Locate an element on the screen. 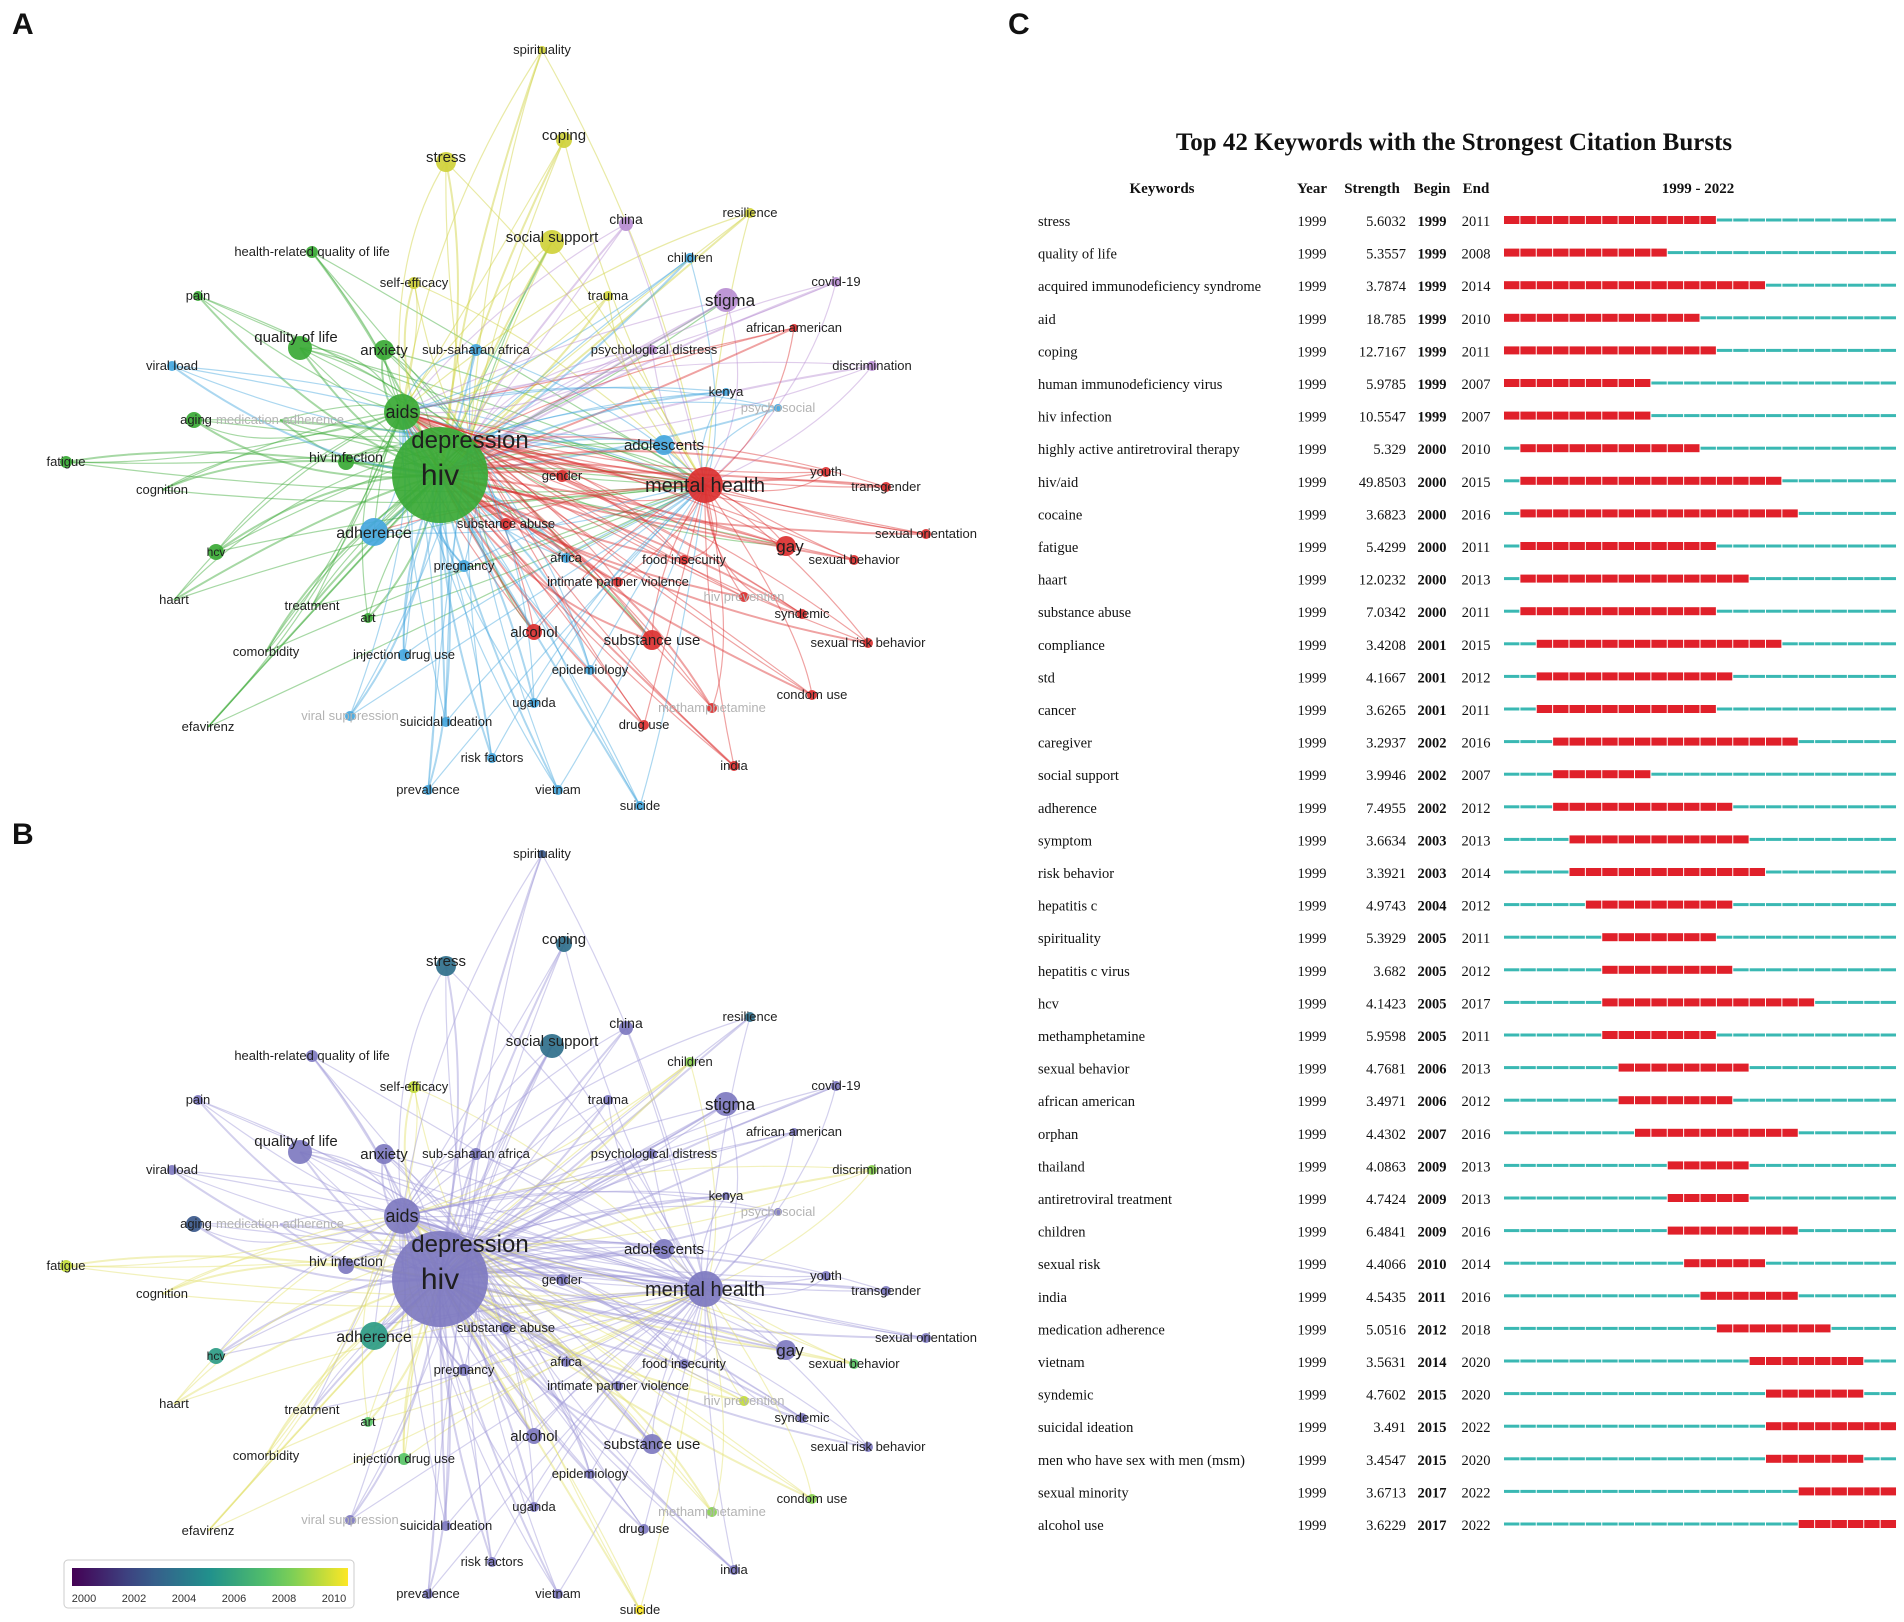 The height and width of the screenshot is (1622, 1904). node-label-transgender: transgender is located at coordinates (886, 1290).